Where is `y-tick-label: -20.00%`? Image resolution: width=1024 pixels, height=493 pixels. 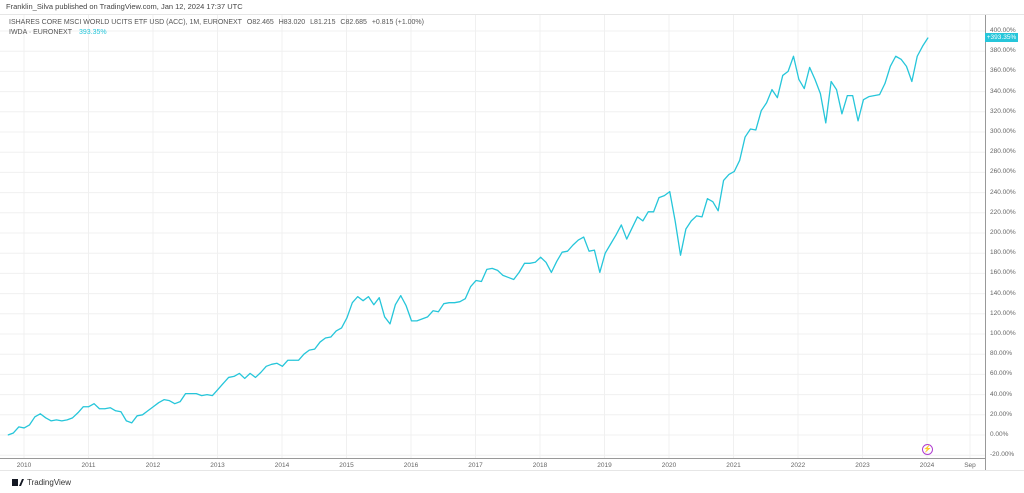
y-tick-label: -20.00% is located at coordinates (1002, 455).